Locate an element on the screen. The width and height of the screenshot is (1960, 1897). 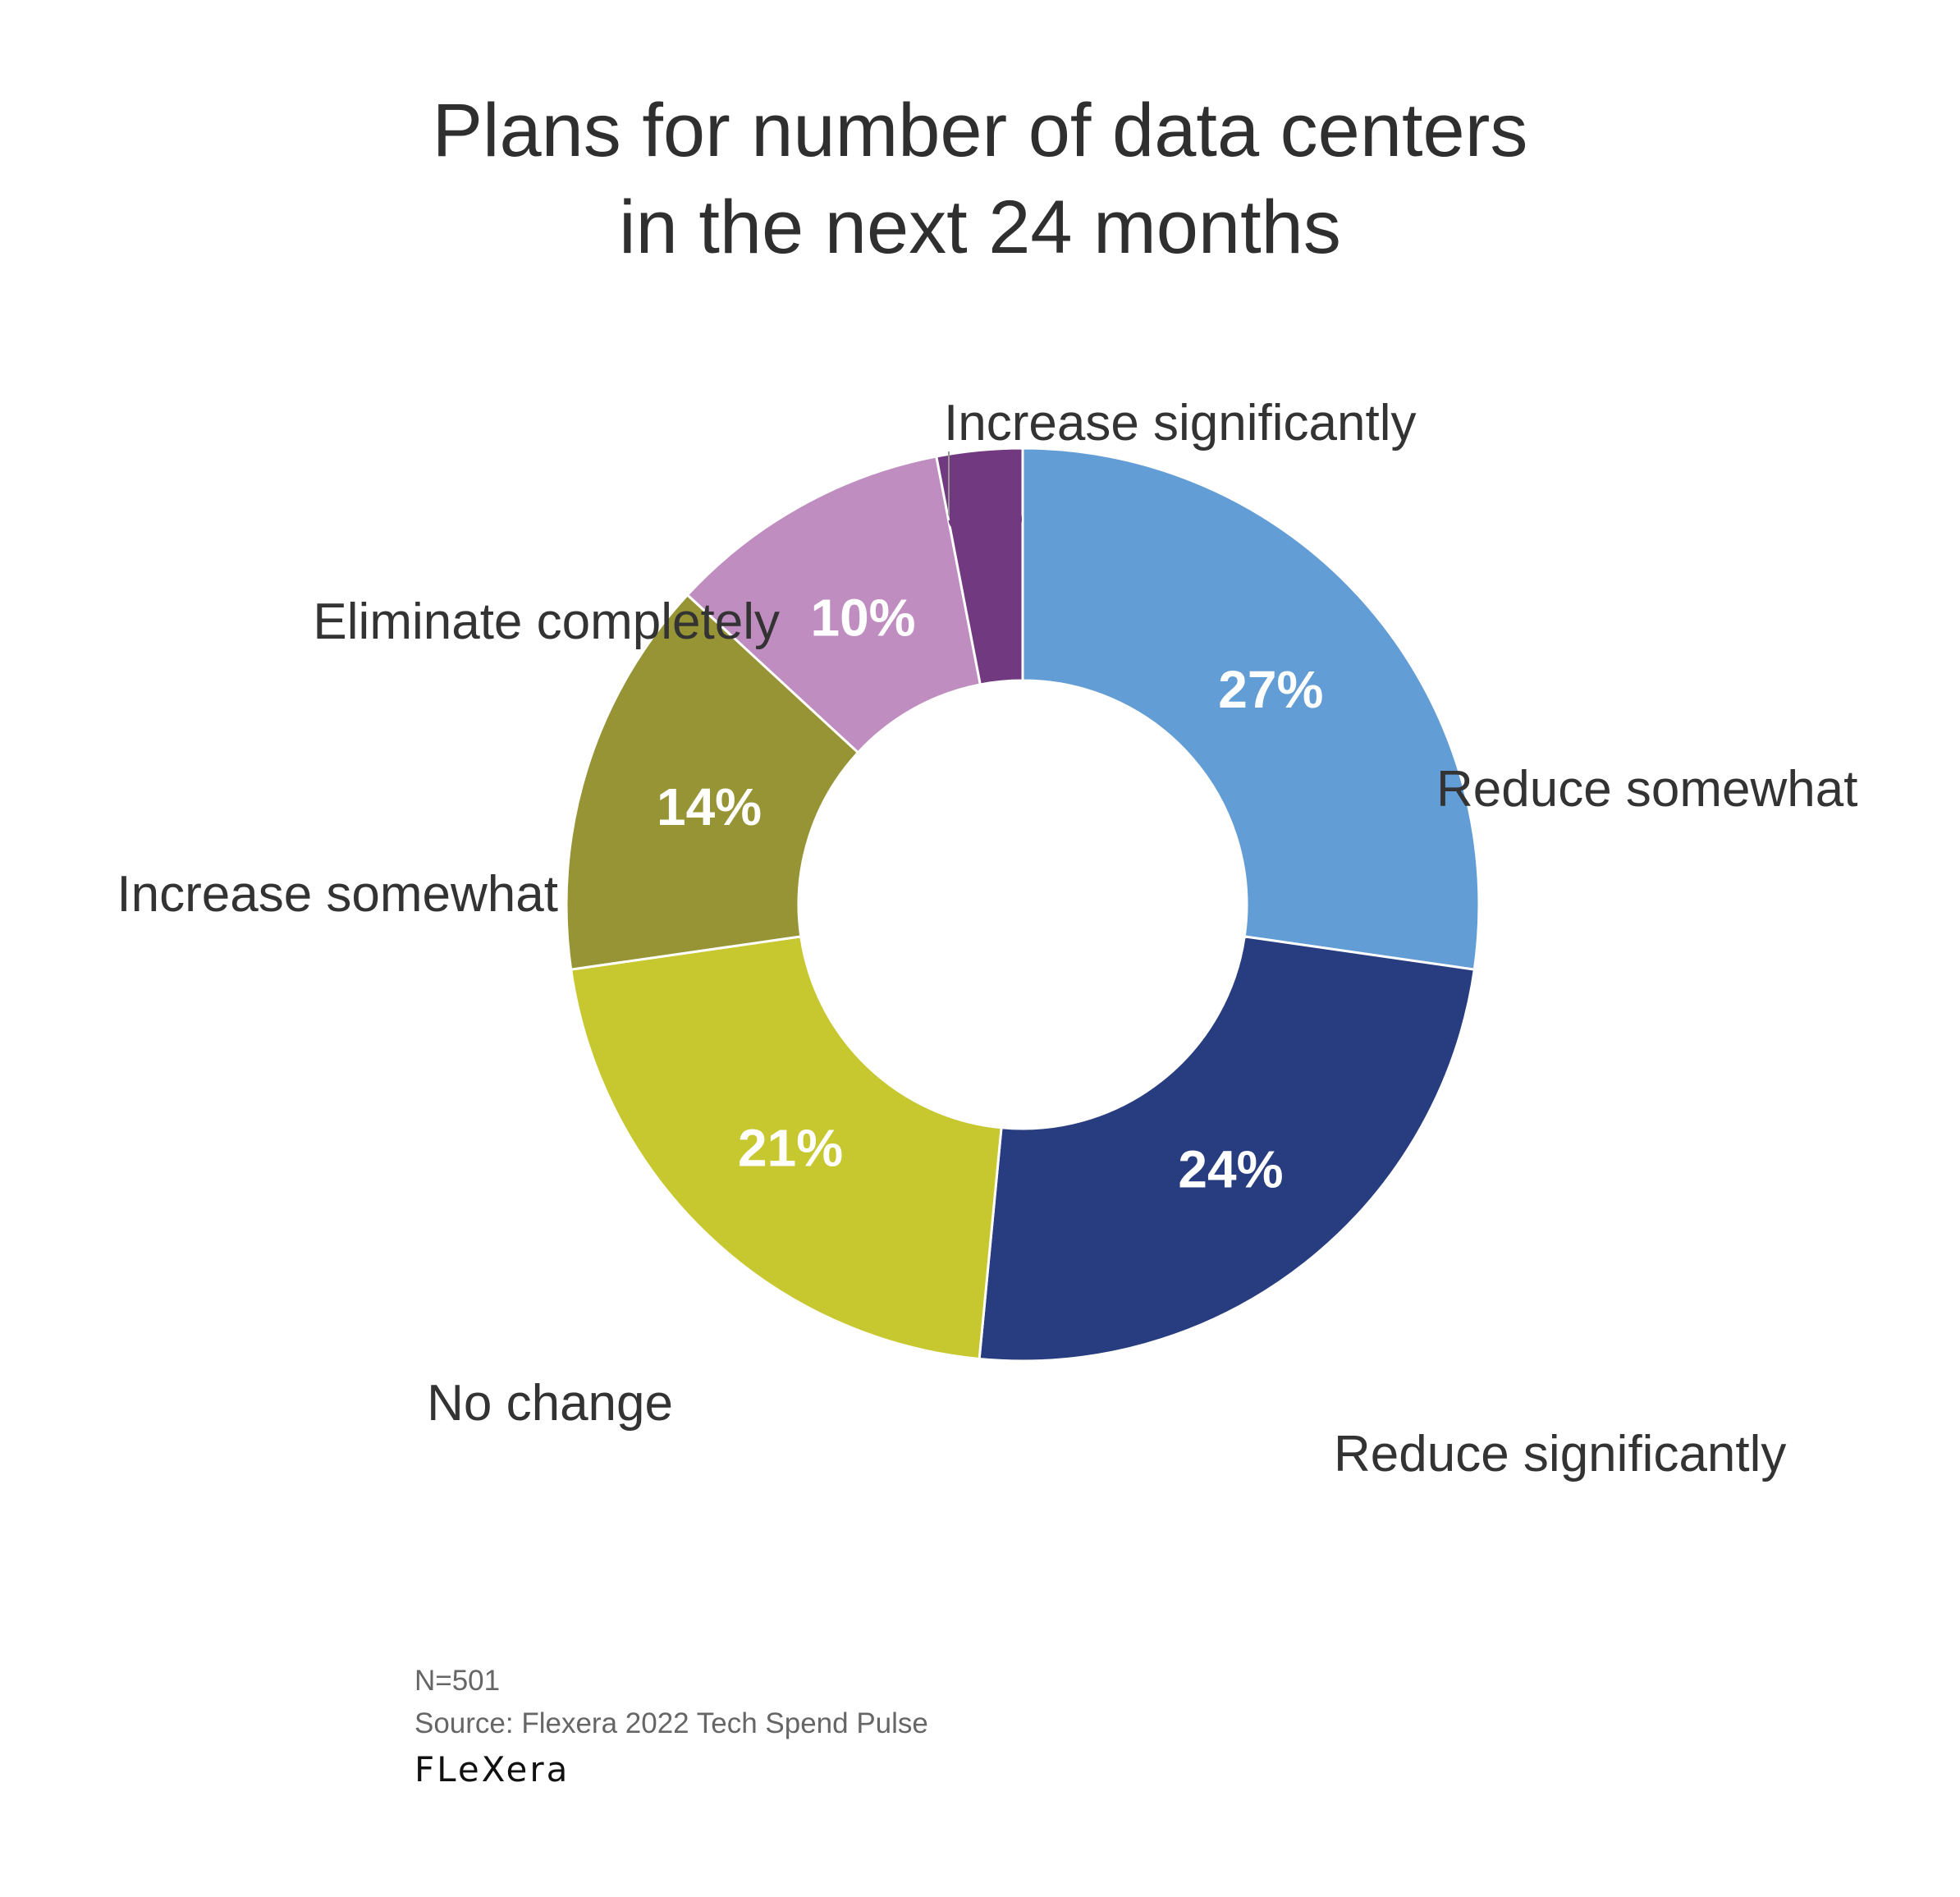
slice-increase-significantly is located at coordinates (979, 566).